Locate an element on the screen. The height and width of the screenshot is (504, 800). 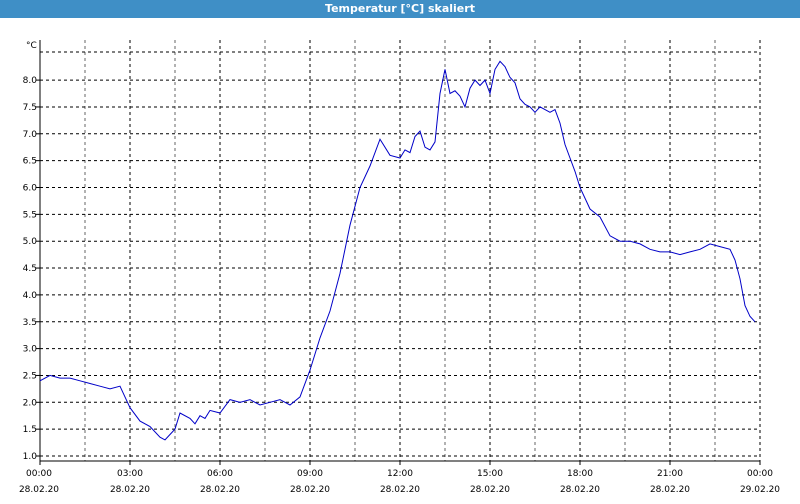
y-tick-label: 2.5 is located at coordinates (30, 376).